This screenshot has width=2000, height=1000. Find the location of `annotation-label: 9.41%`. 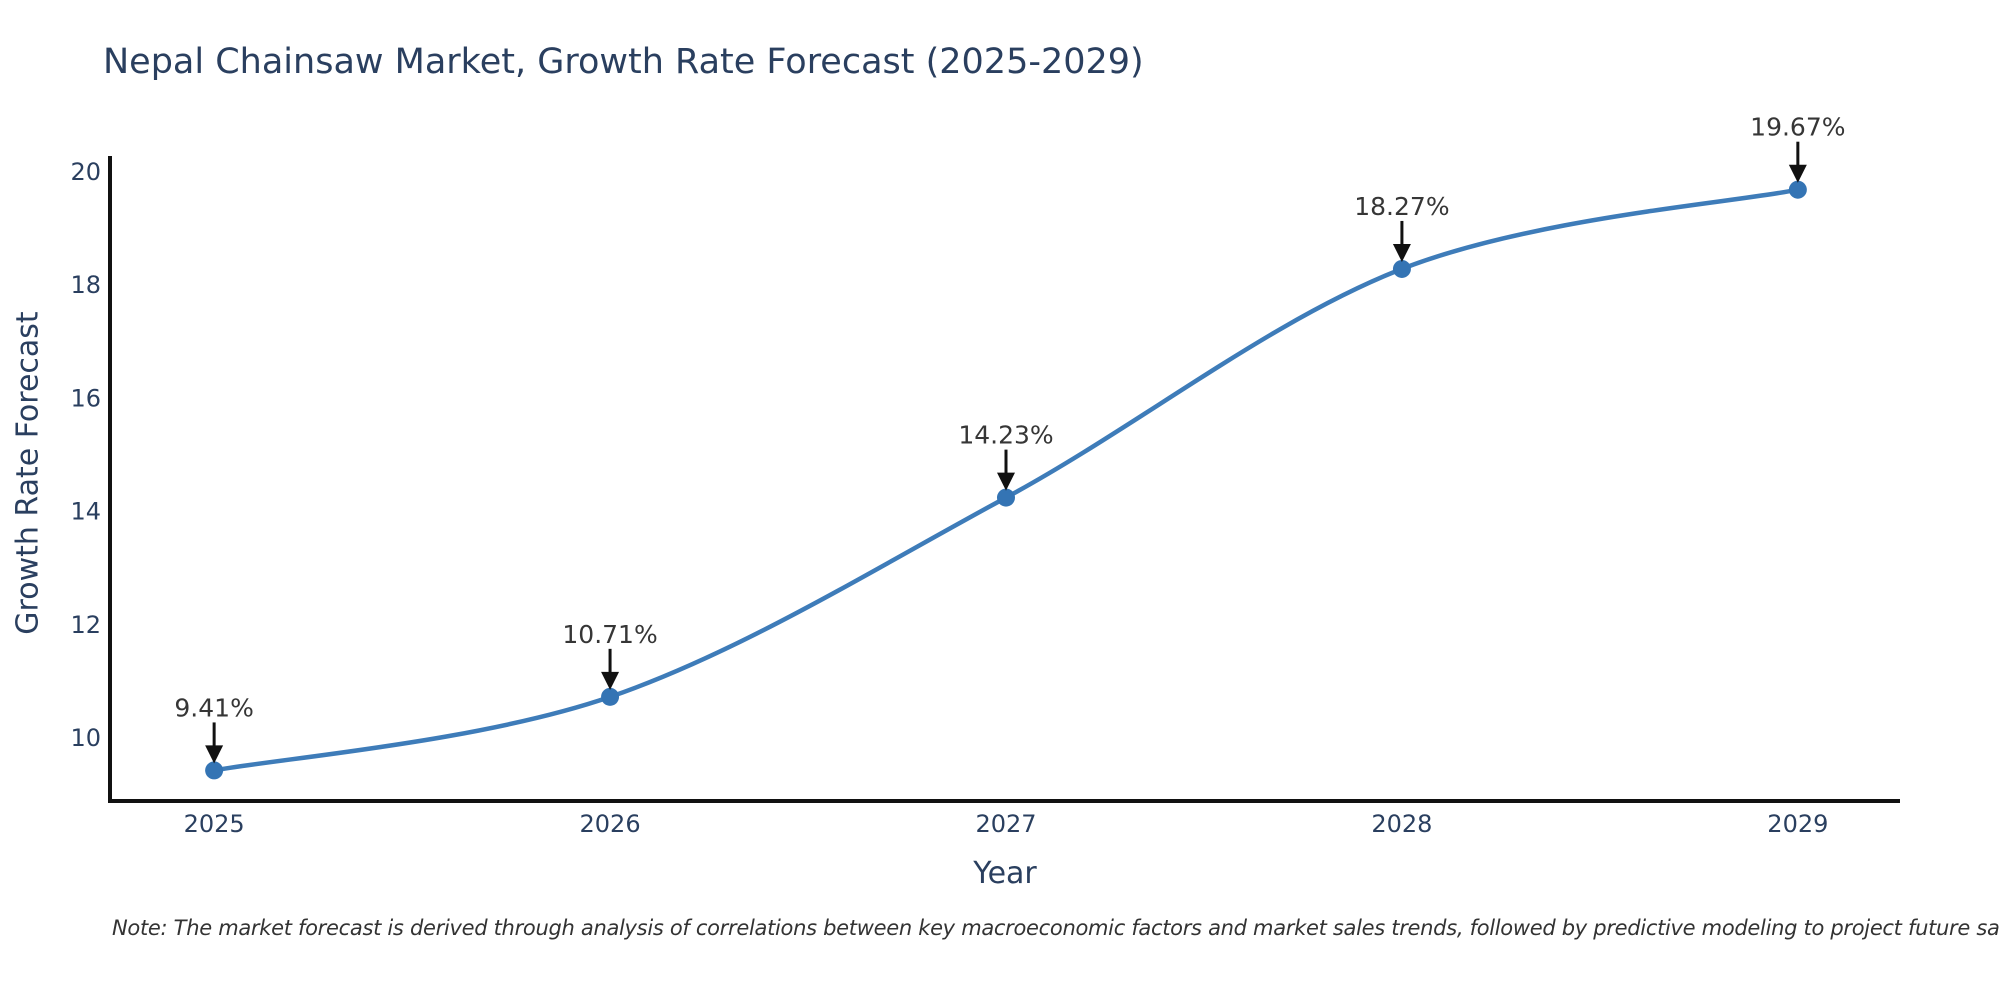

annotation-label: 9.41% is located at coordinates (213, 707).